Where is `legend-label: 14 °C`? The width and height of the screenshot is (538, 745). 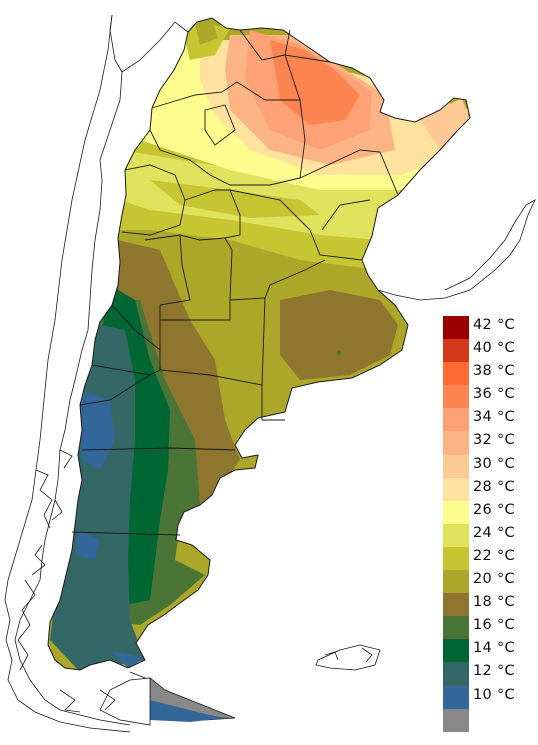 legend-label: 14 °C is located at coordinates (494, 648).